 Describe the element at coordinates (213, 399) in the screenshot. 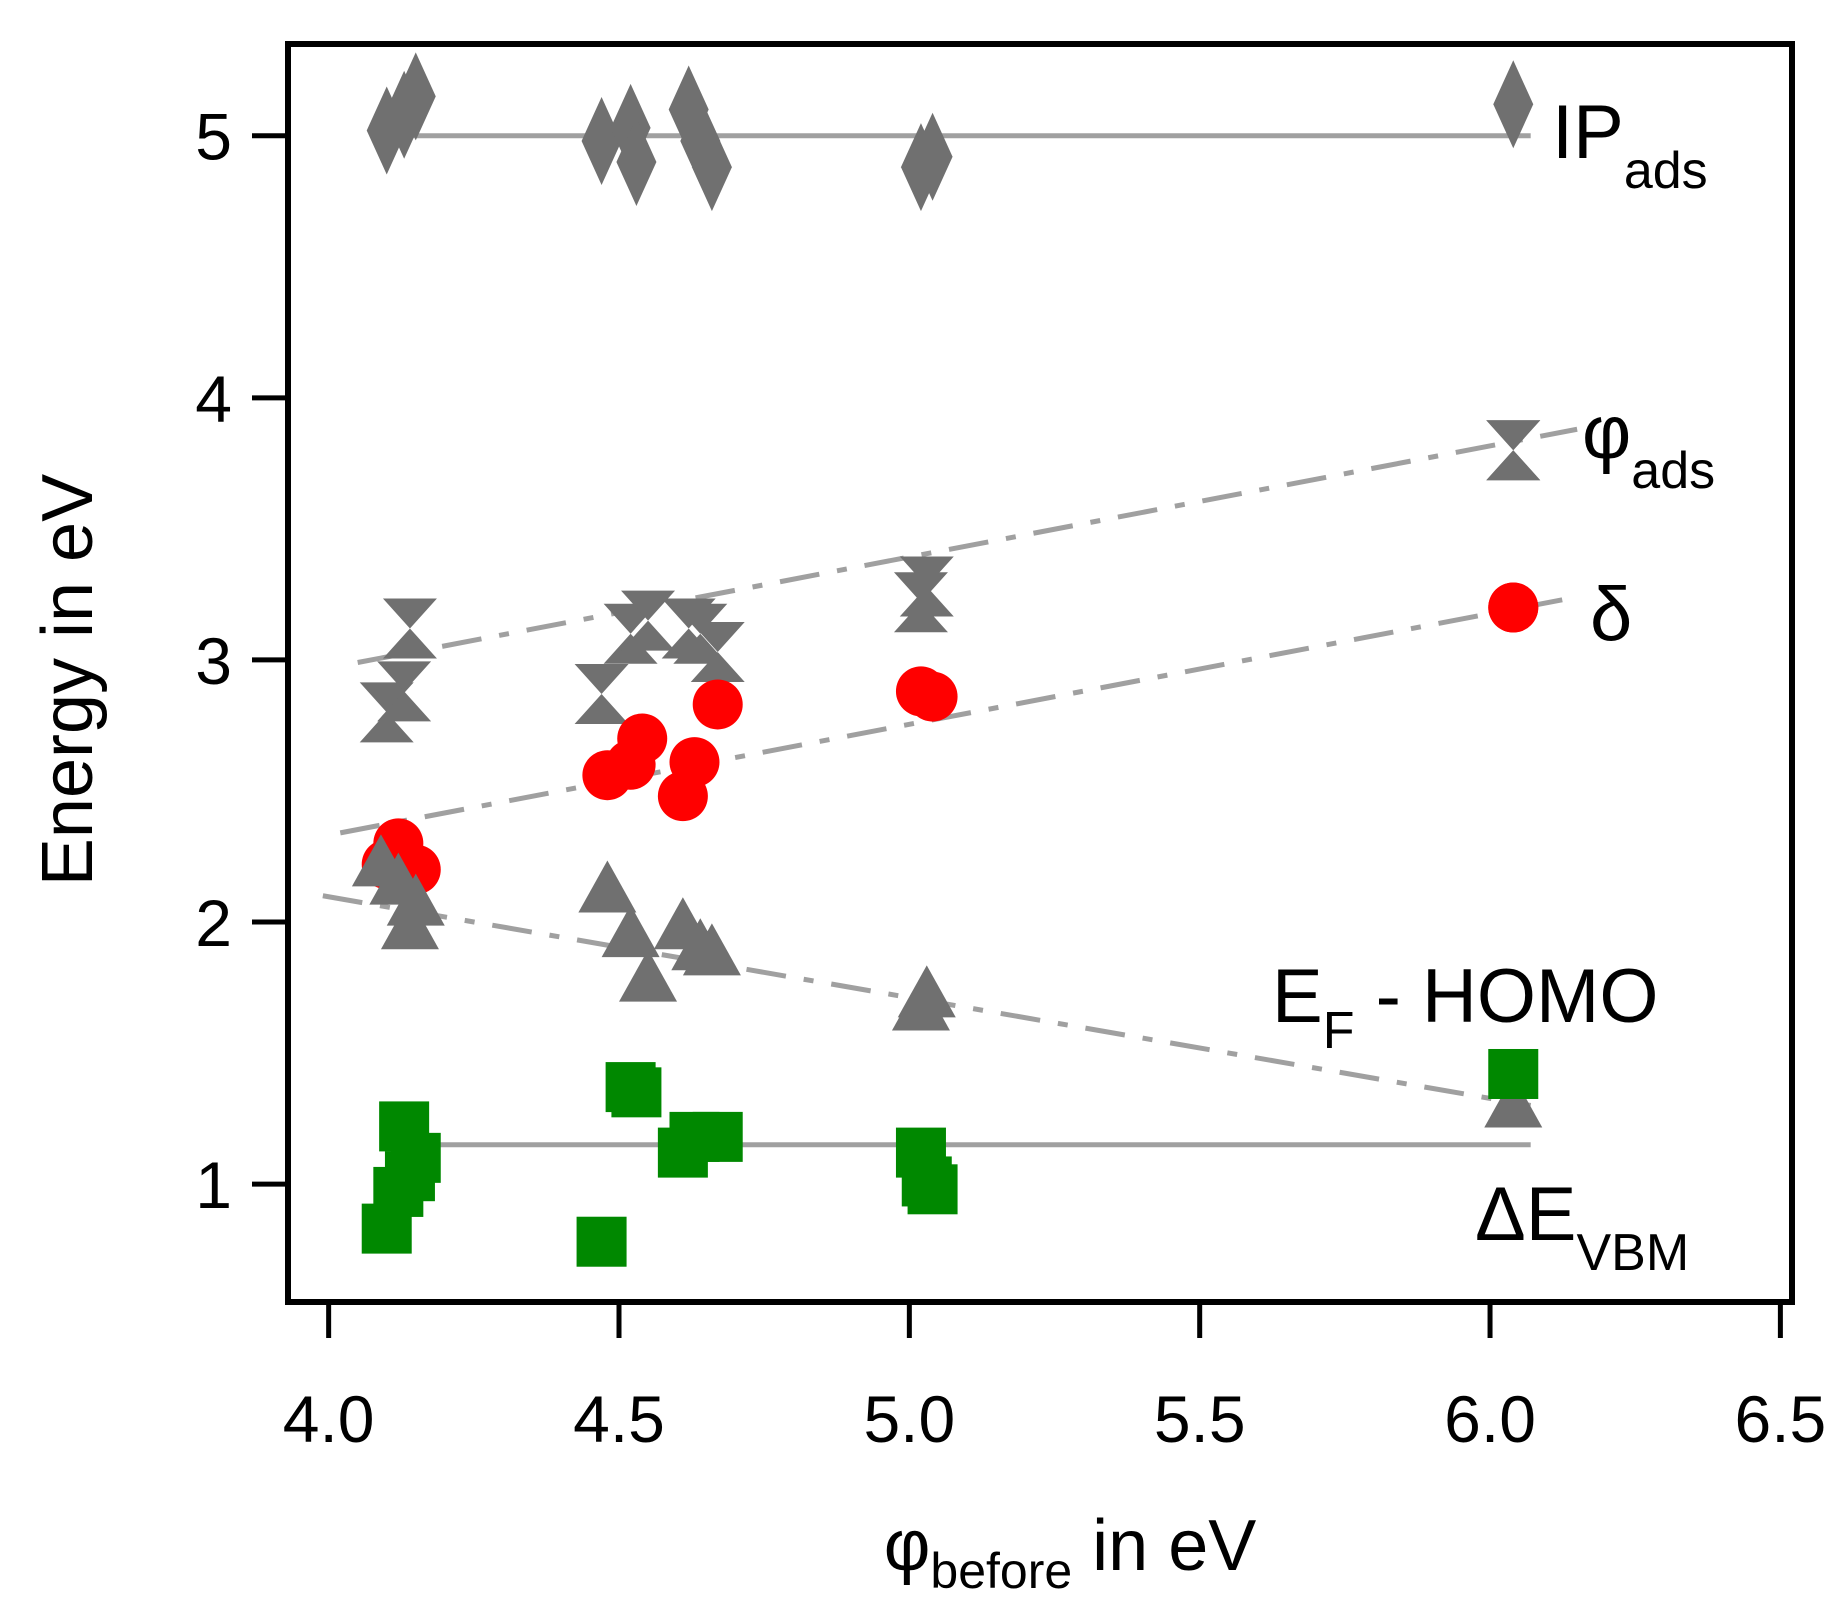

I see `y-tick-label: 4` at that location.